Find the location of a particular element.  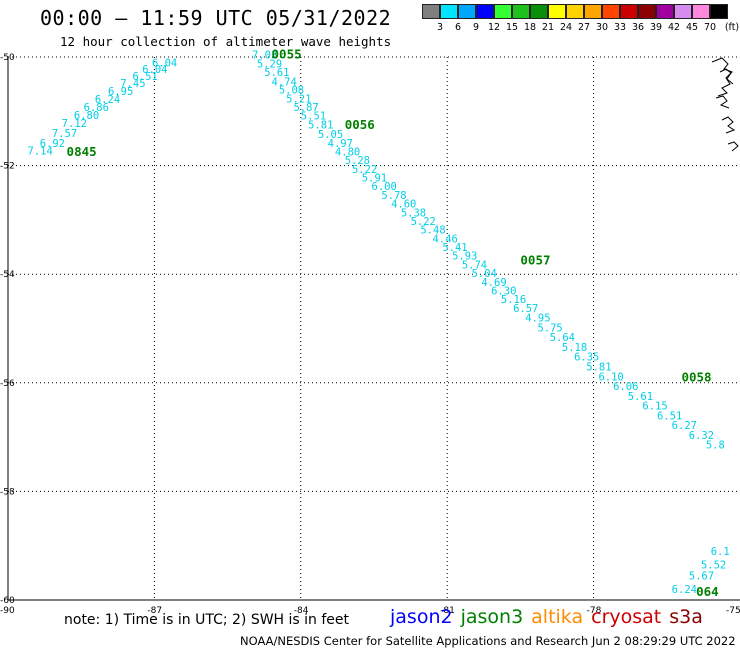

x-tick-label: -81 is located at coordinates (447, 611).